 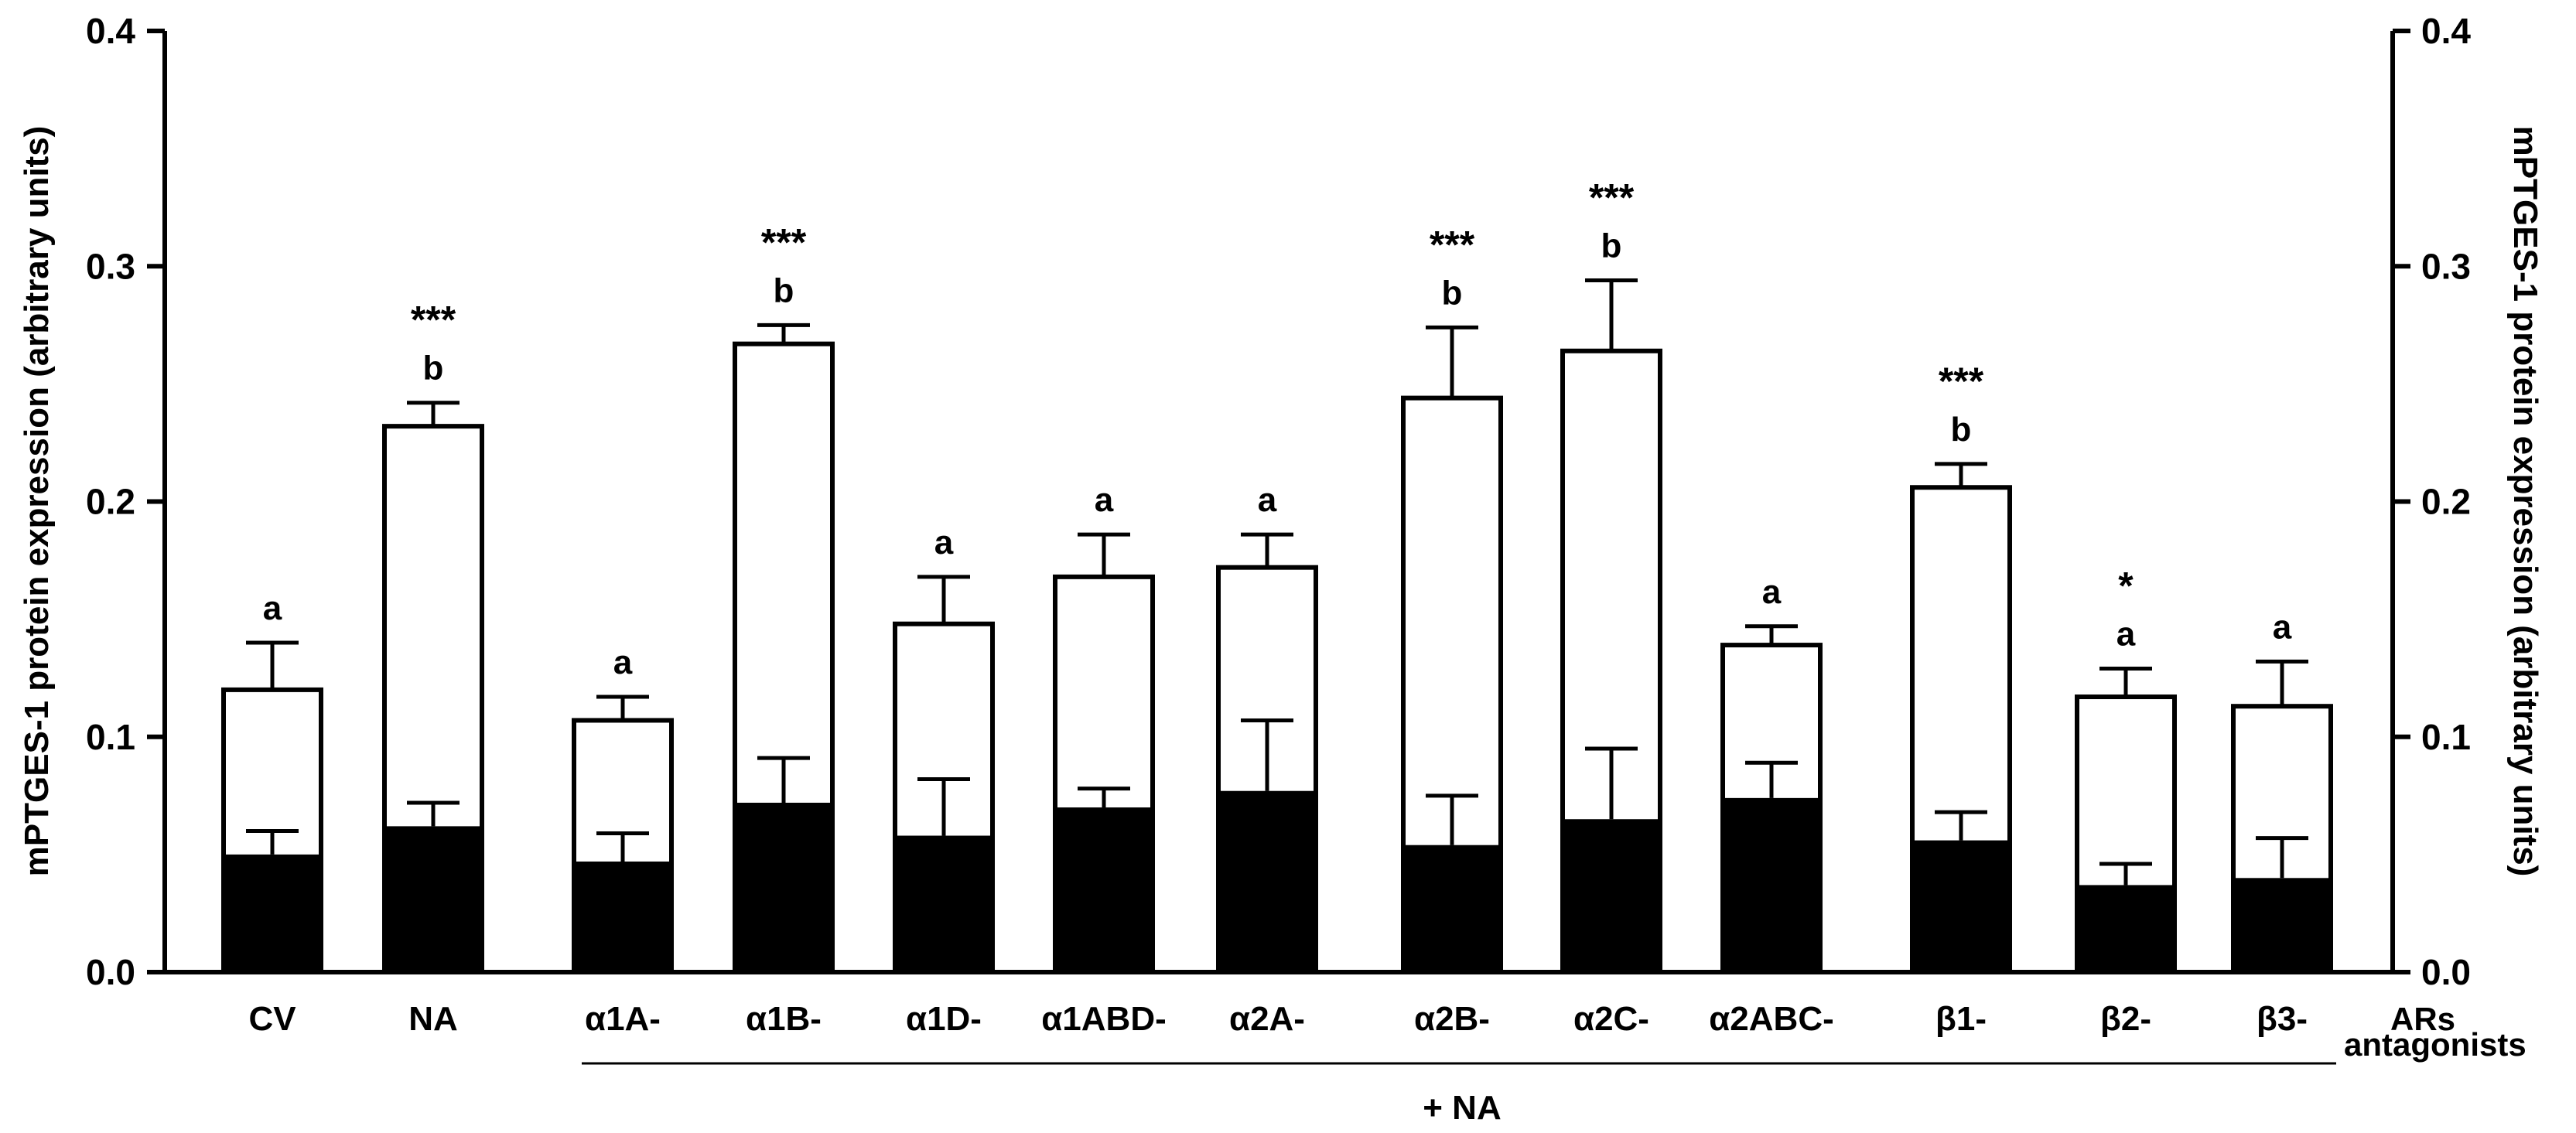 What do you see at coordinates (2125, 1019) in the screenshot?
I see `x-tick-label: β2-` at bounding box center [2125, 1019].